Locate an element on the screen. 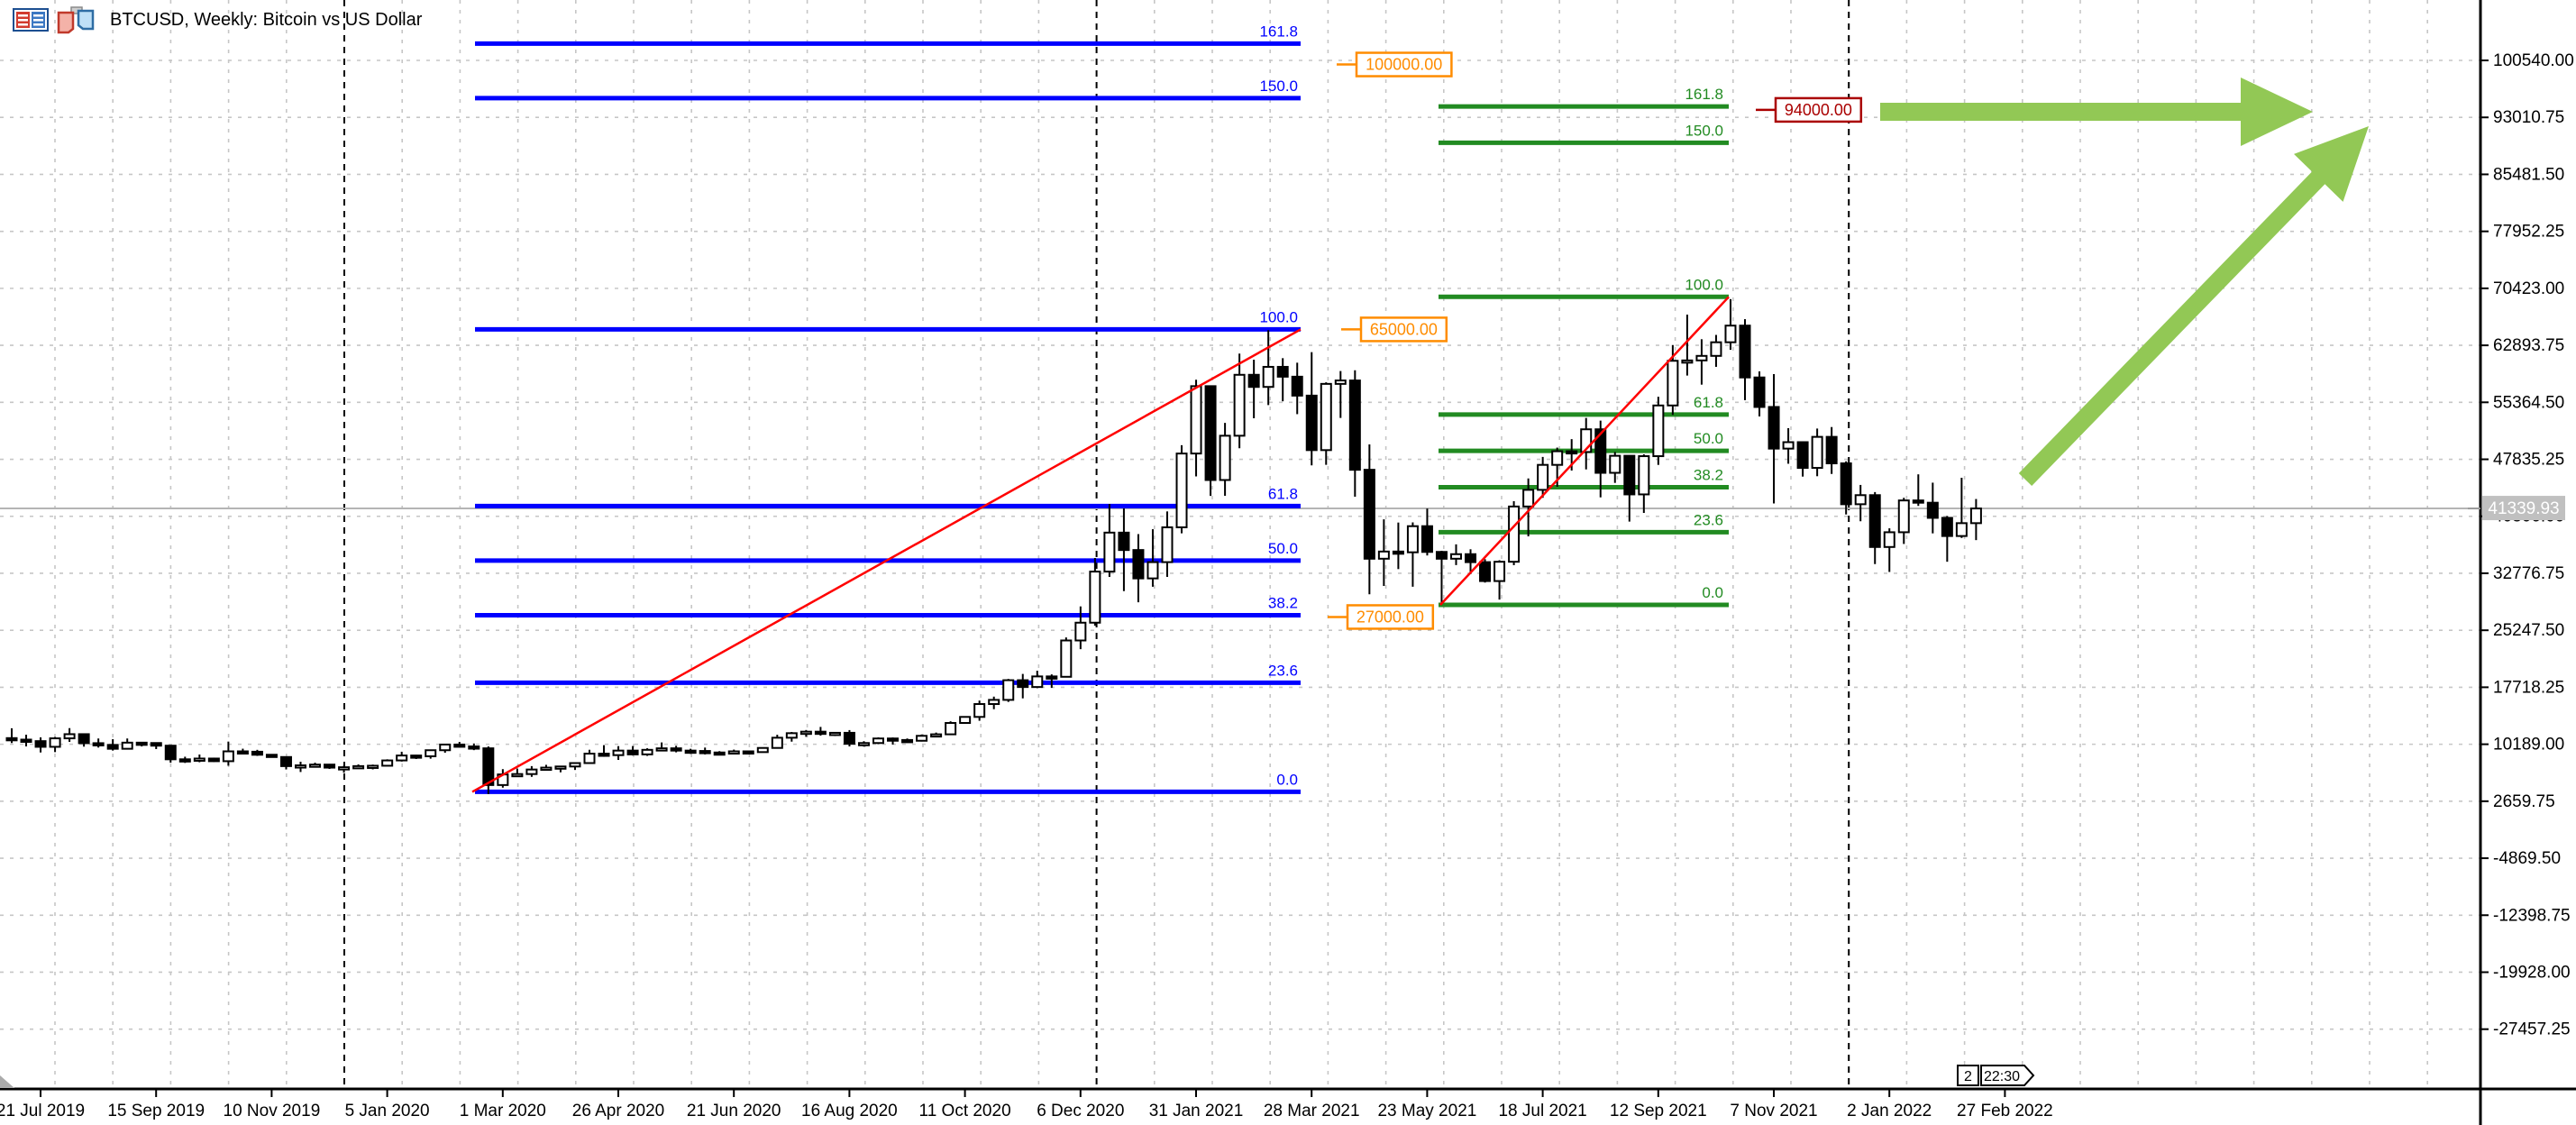 This screenshot has width=2576, height=1125. current-price-badge: 41339.93 is located at coordinates (2516, 508).